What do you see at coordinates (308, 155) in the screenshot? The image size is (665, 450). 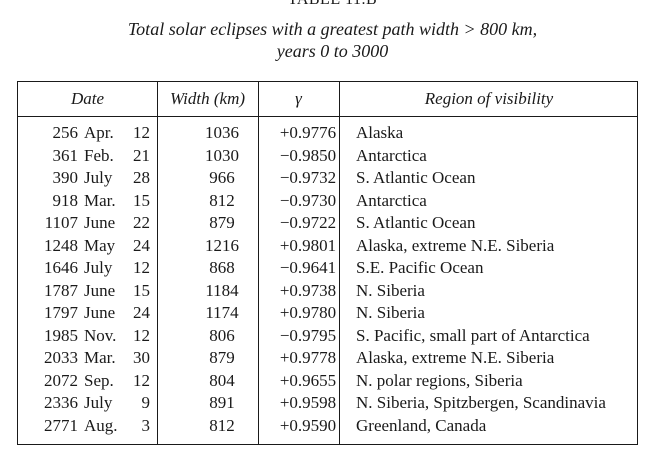 I see `cell-gamma: −0.9850` at bounding box center [308, 155].